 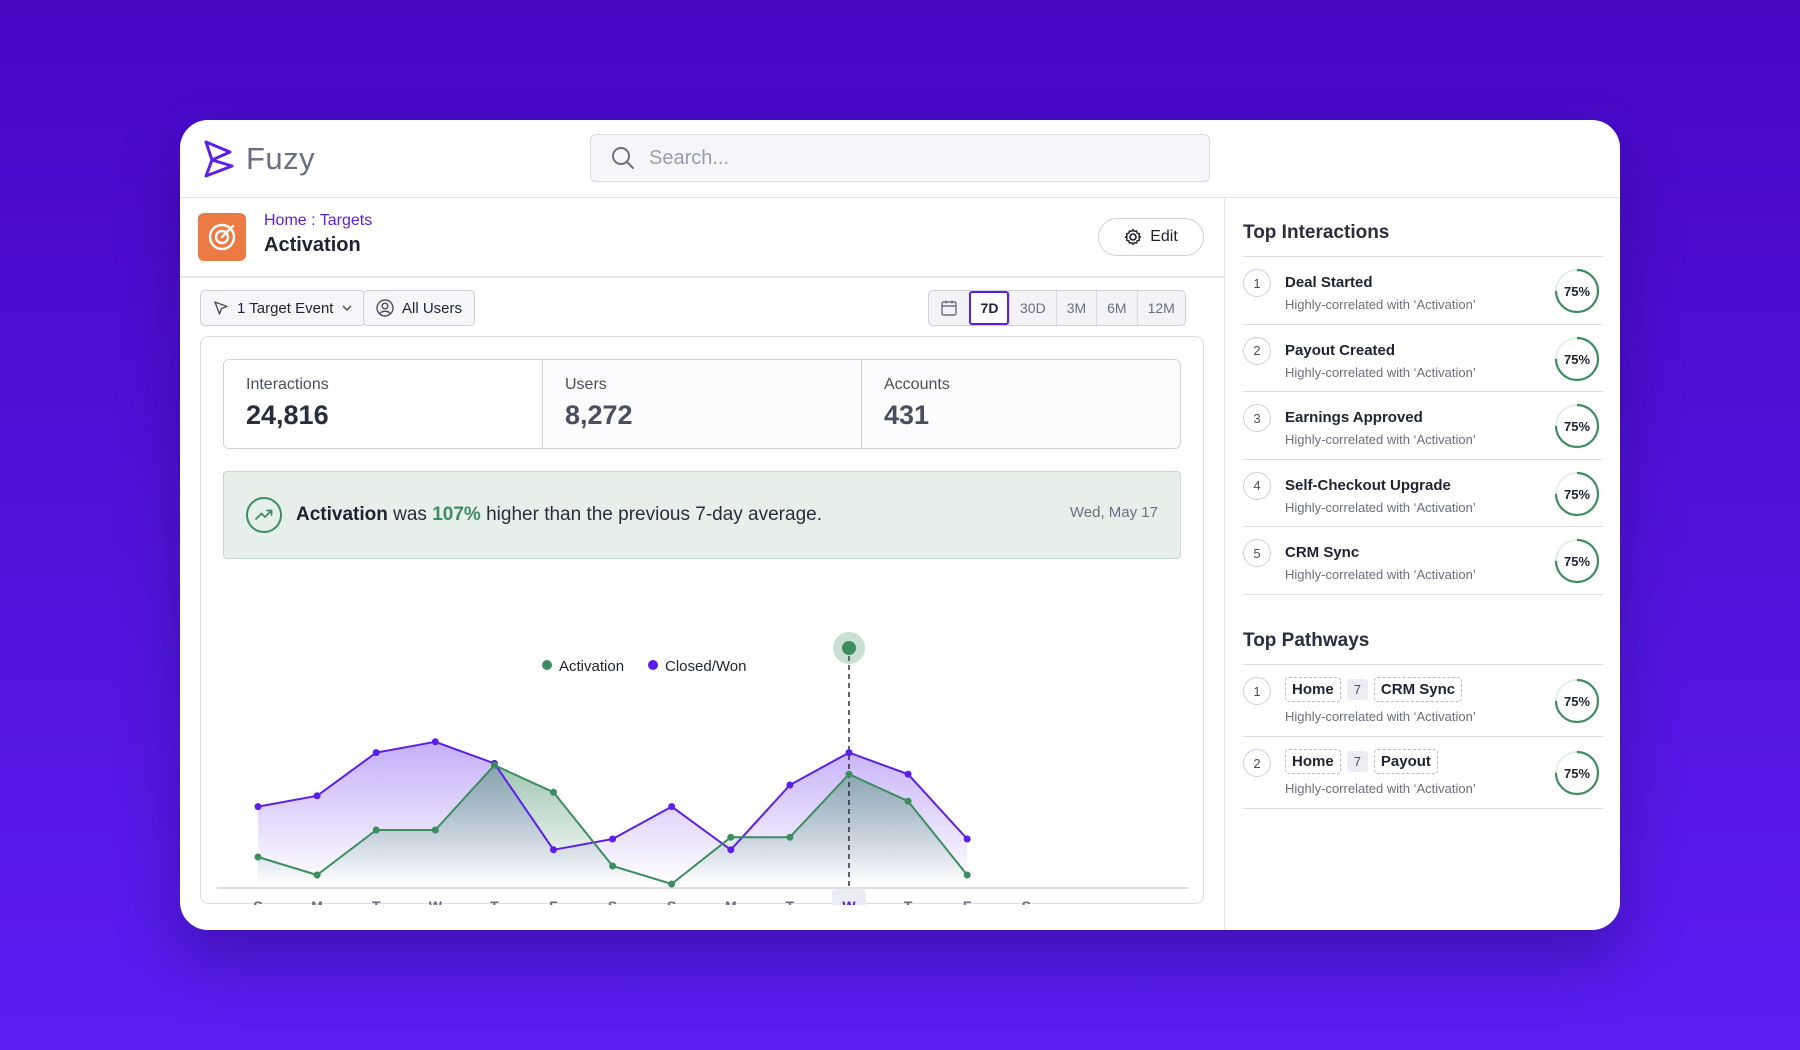 What do you see at coordinates (1322, 552) in the screenshot?
I see `interaction-title: CRM Sync` at bounding box center [1322, 552].